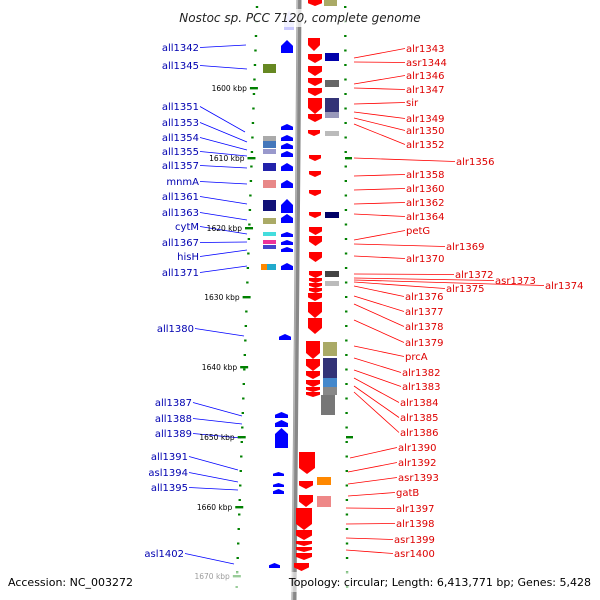 The height and width of the screenshot is (600, 600). Describe the element at coordinates (474, 275) in the screenshot. I see `gene-label-alr1372: alr1372` at that location.